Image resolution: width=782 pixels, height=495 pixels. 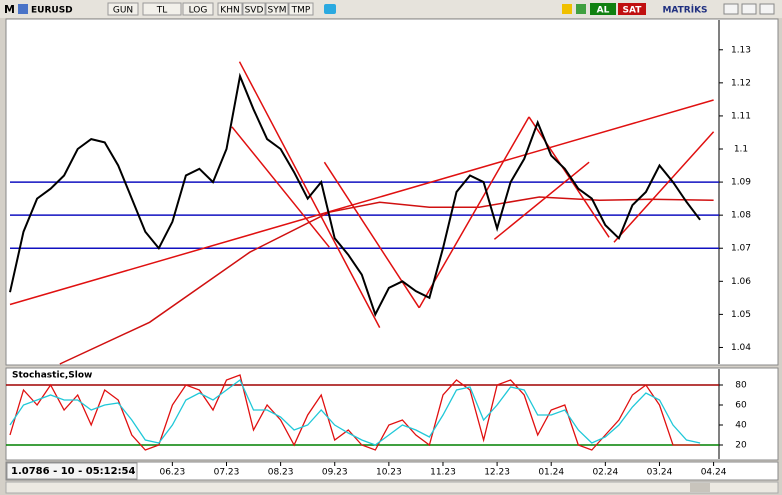 I want to click on y-tick-label: 1.12, so click(x=741, y=83).